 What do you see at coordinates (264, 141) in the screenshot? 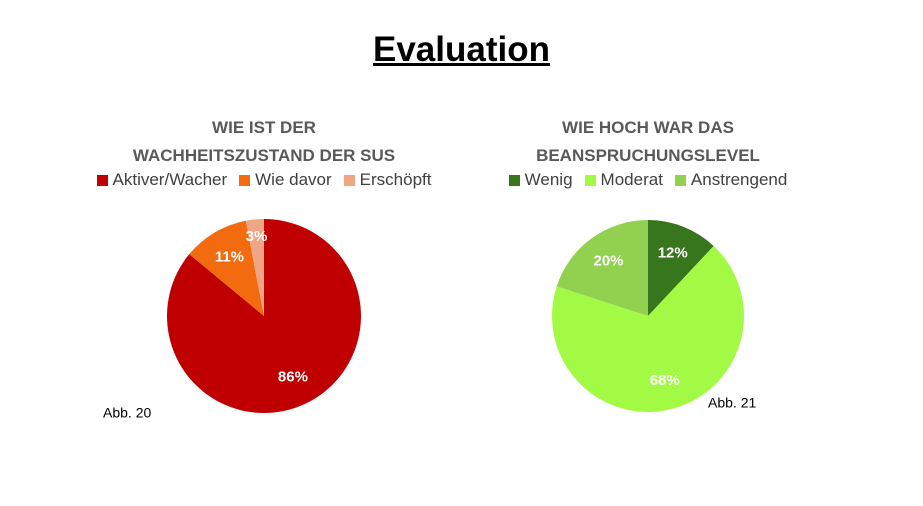
I see `chart-title: WIE IST DER WACHHEITSZUSTAND DER SUS` at bounding box center [264, 141].